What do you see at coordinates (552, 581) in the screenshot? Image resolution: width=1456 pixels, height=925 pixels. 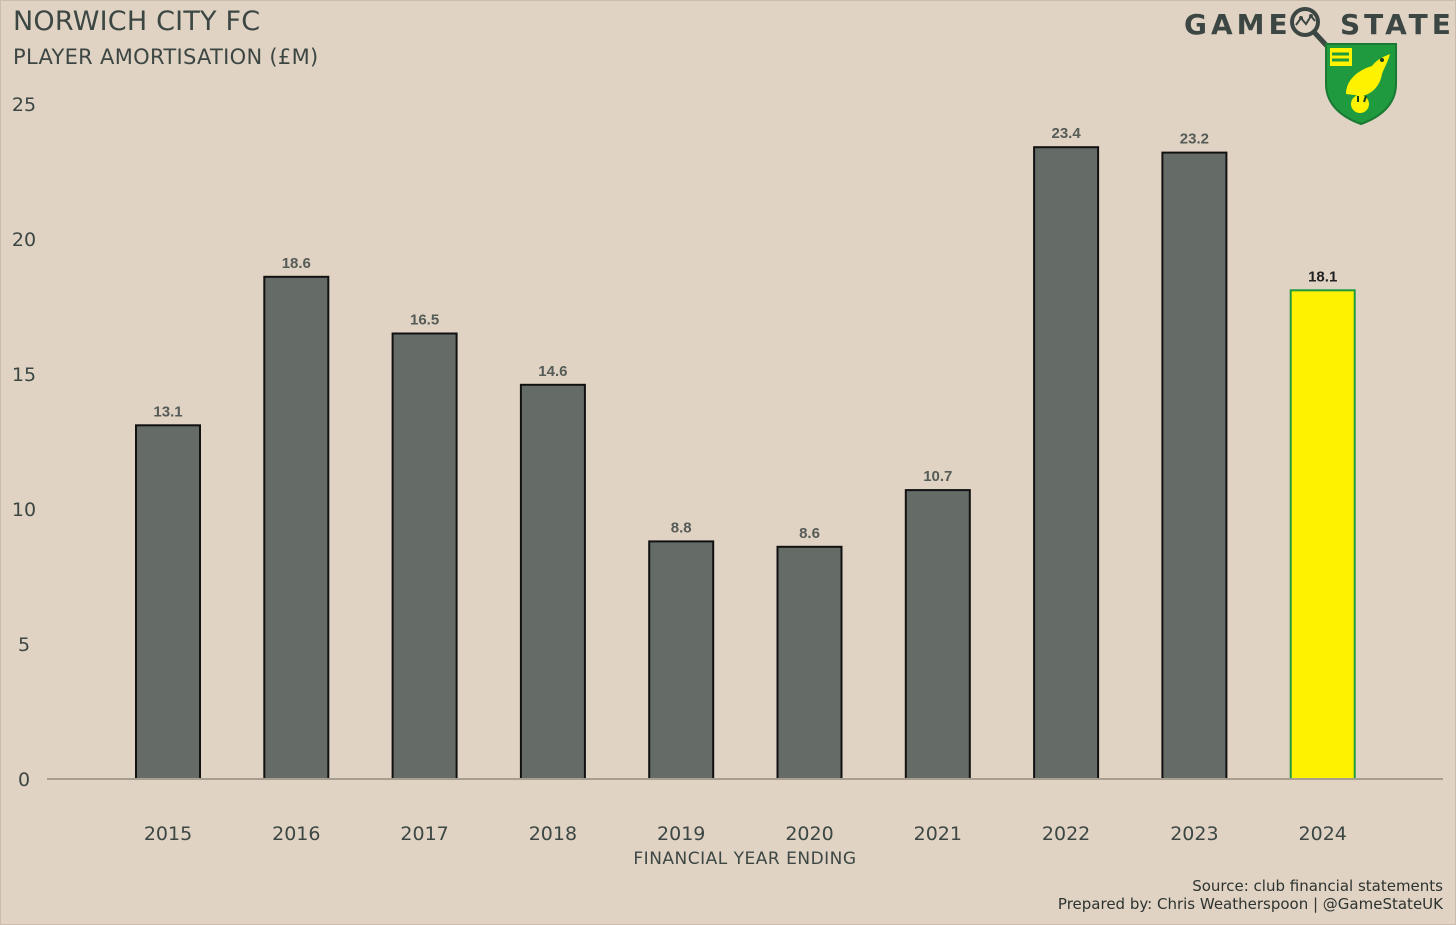 I see `bar-2018` at bounding box center [552, 581].